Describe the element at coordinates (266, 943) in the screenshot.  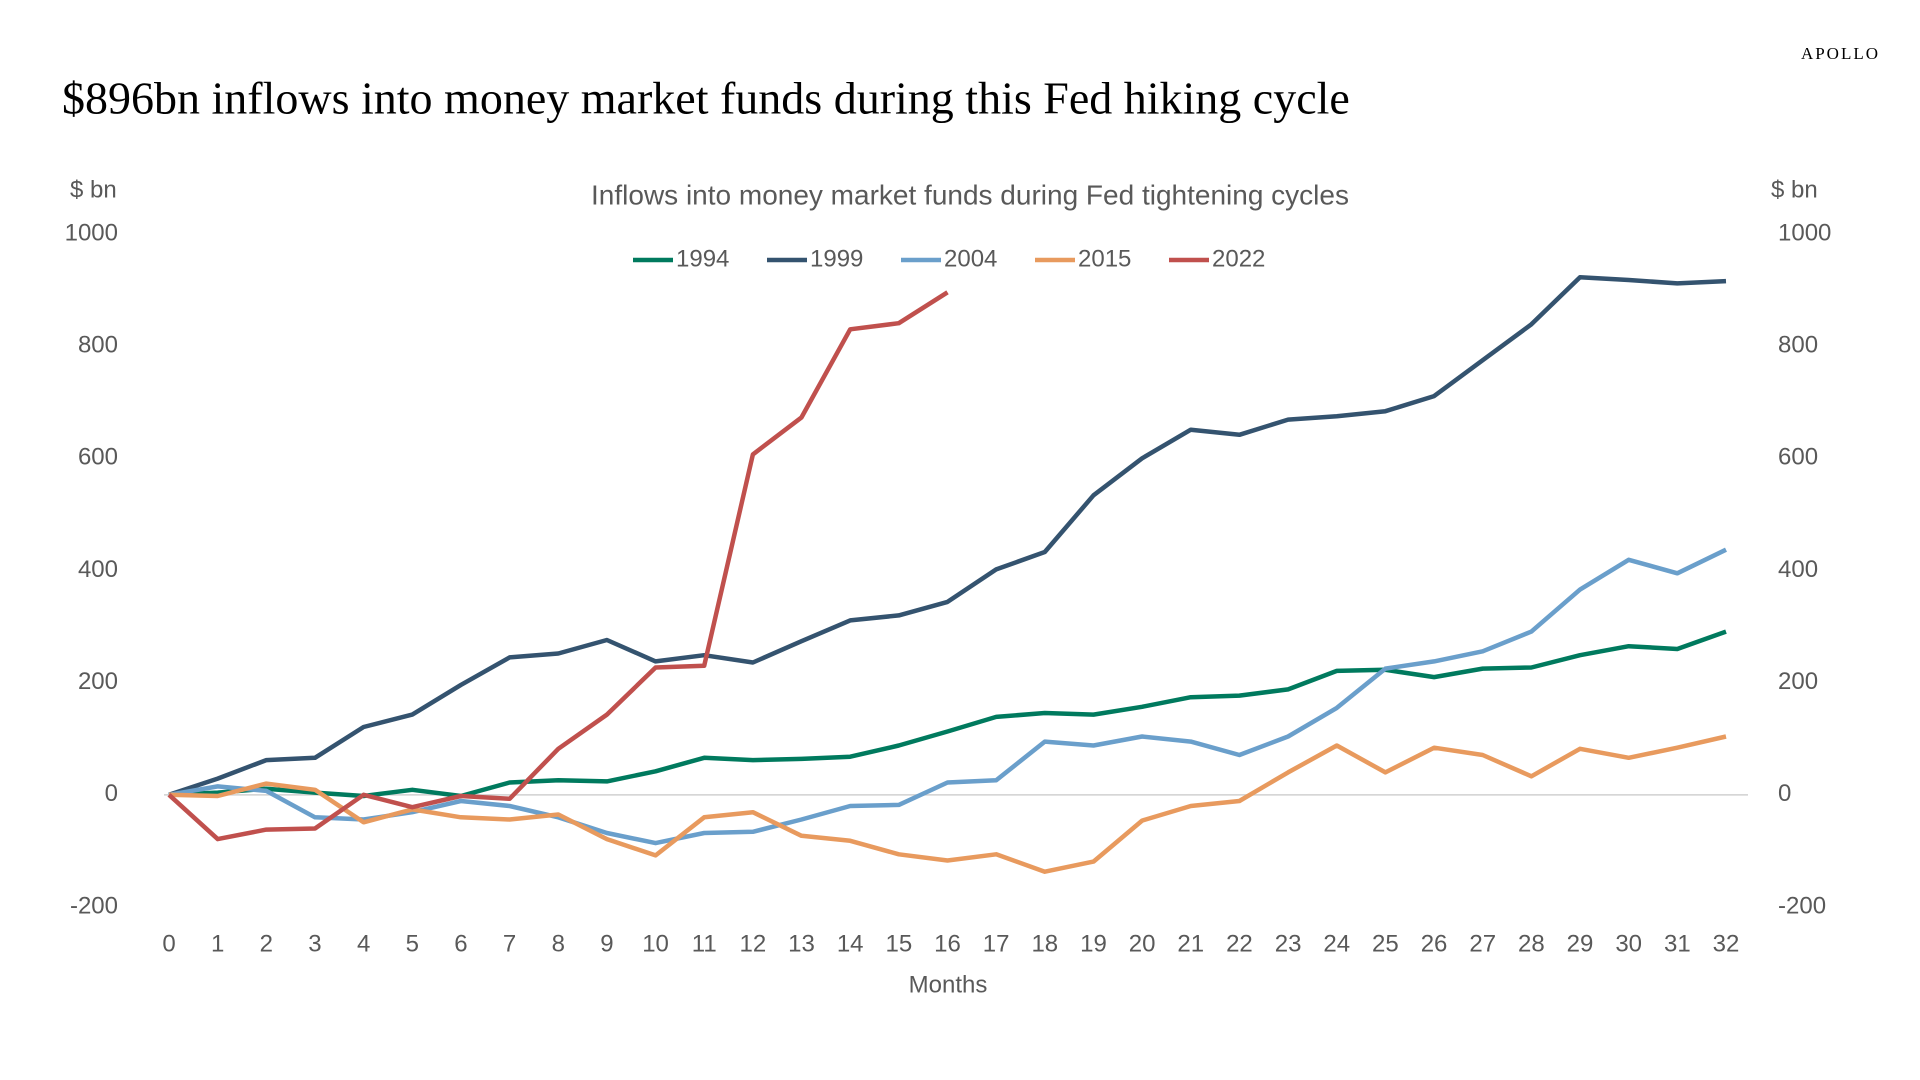
I see `x-tick-label: 2` at that location.